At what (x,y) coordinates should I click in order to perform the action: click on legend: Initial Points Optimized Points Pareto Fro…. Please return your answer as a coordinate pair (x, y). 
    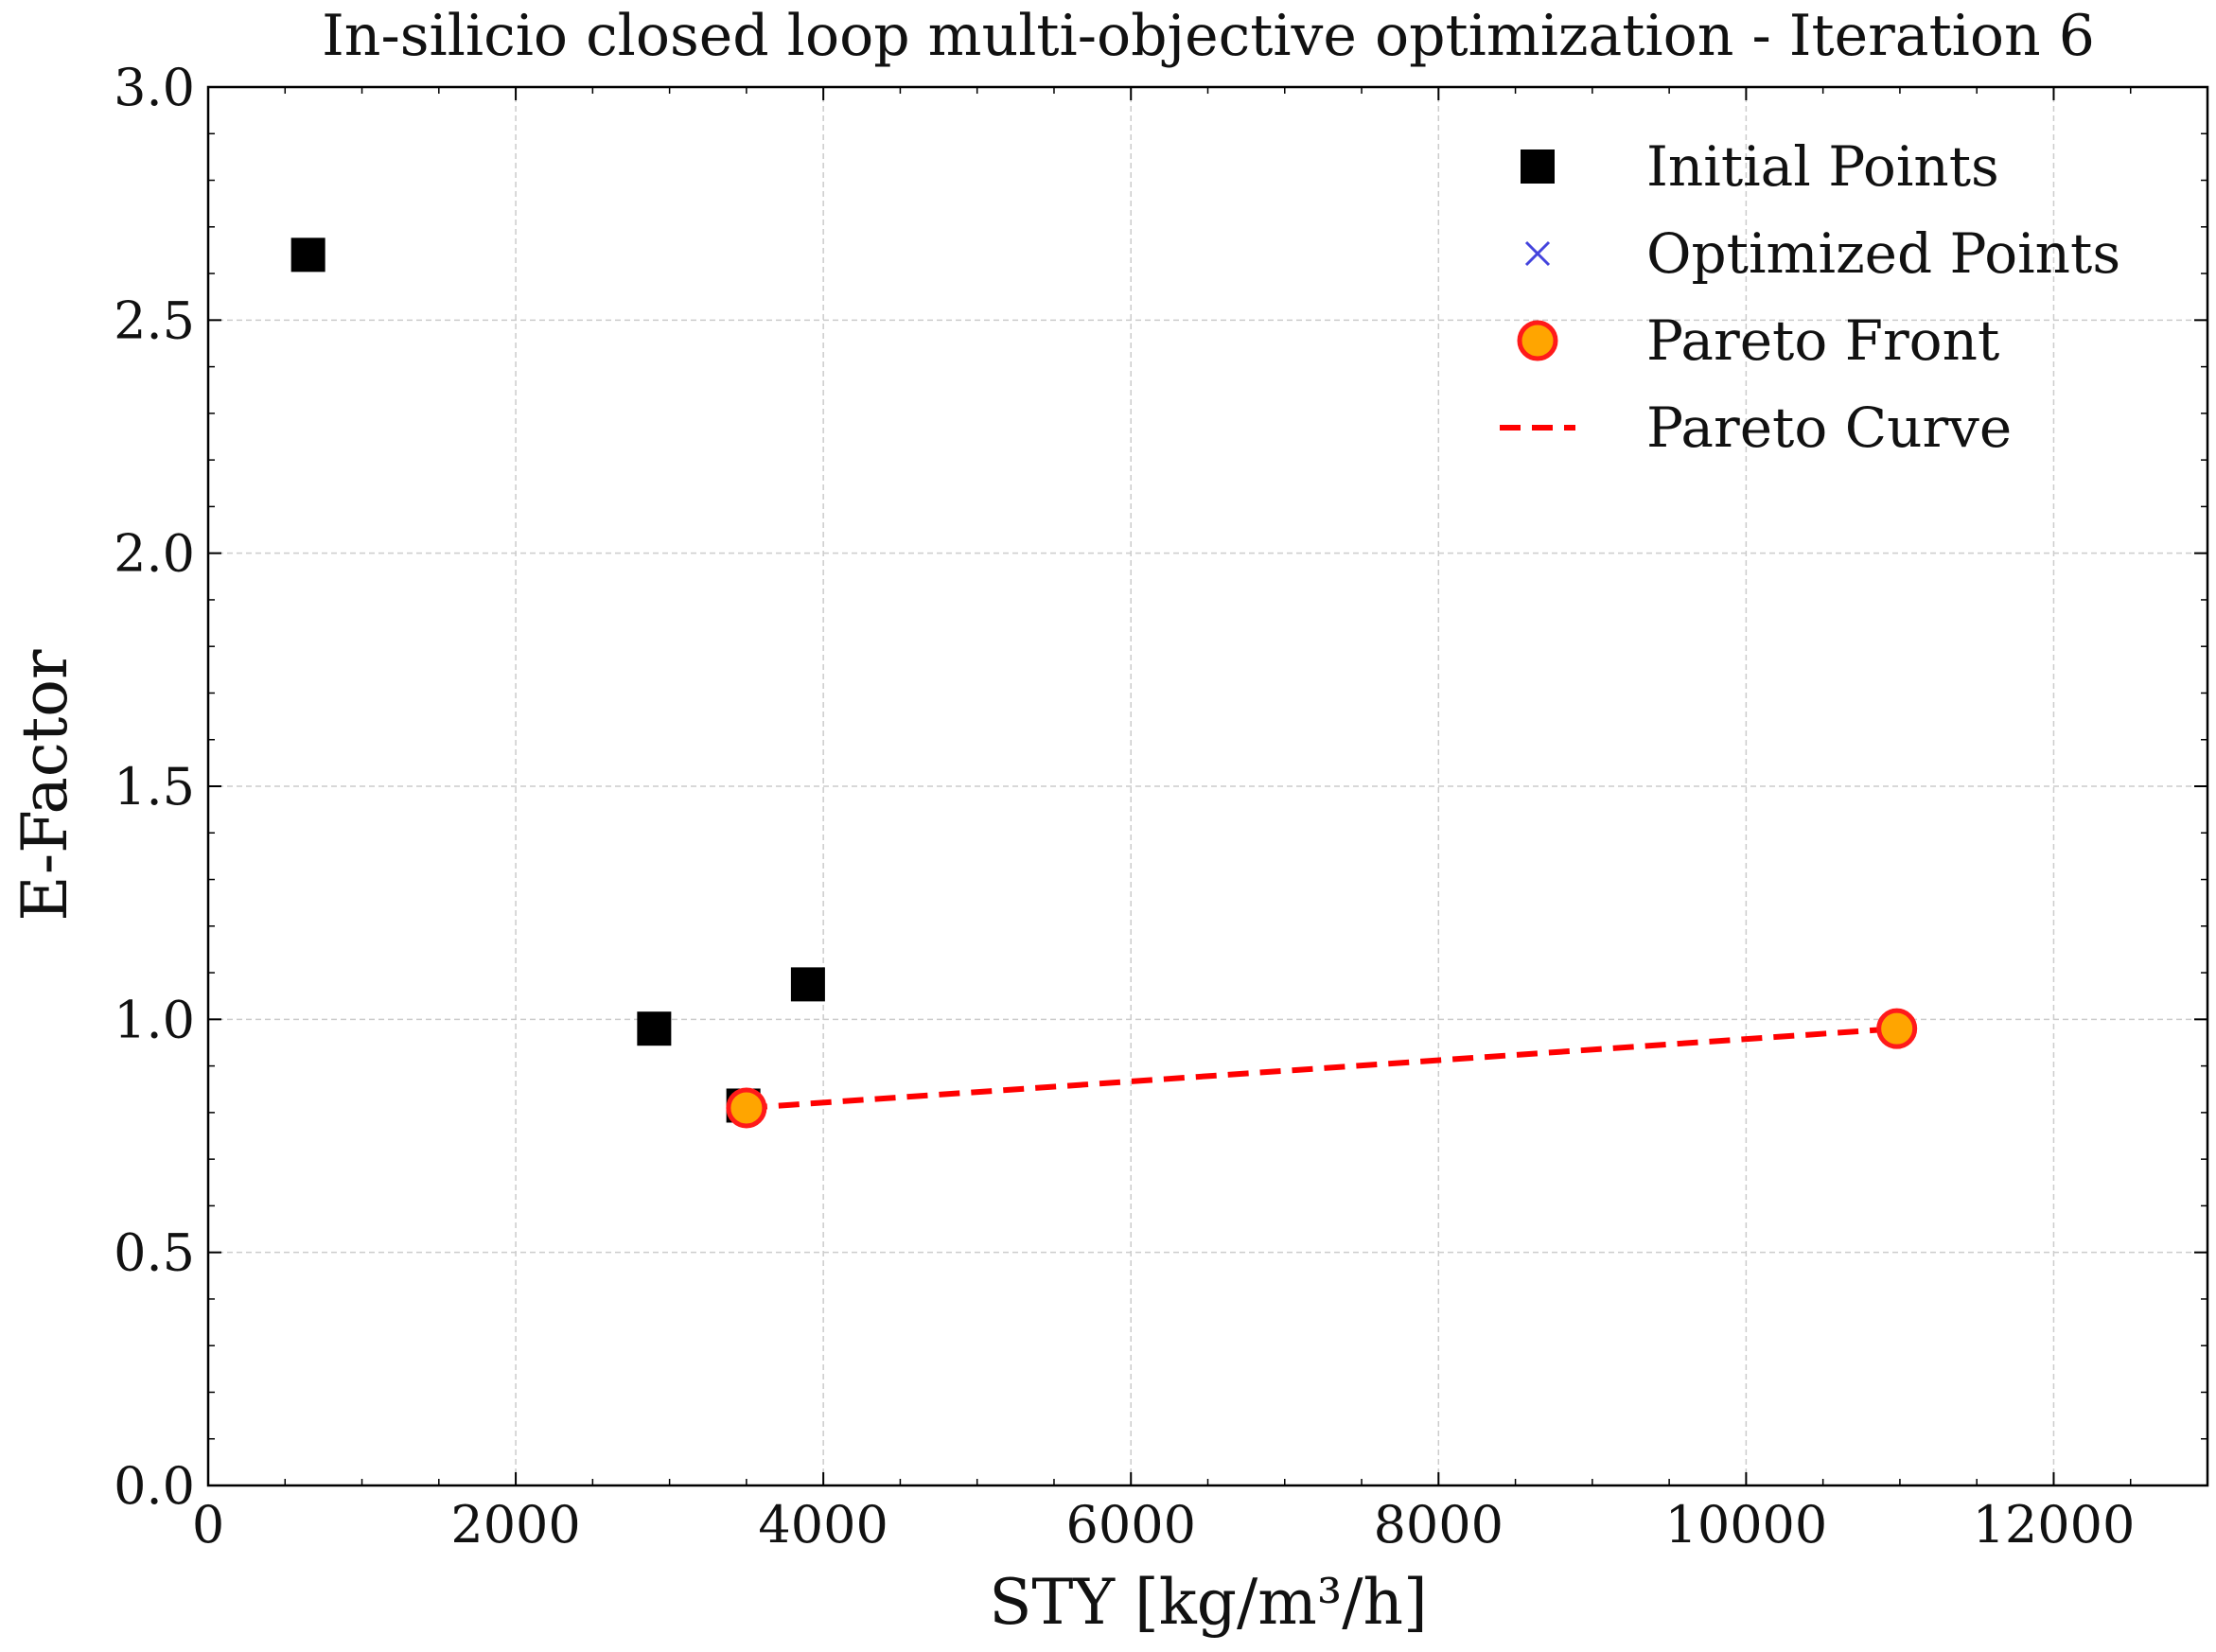
    Looking at the image, I should click on (1810, 297).